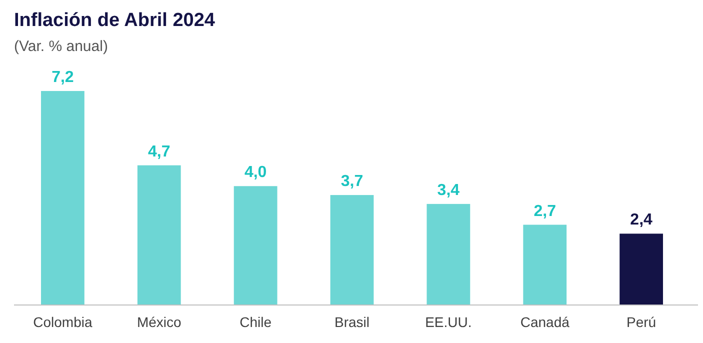  I want to click on x-tick-label: EE.UU., so click(448, 322).